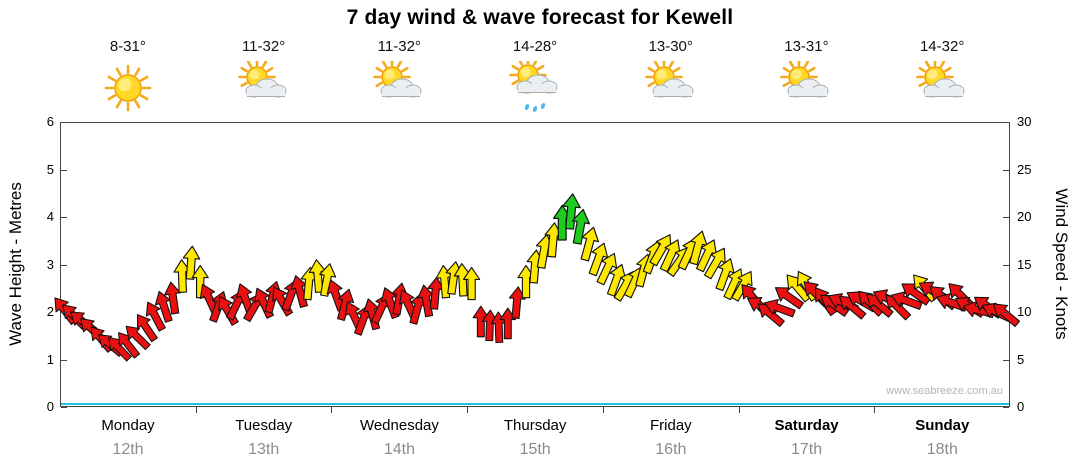 The image size is (1080, 475). I want to click on day-name: Friday, so click(671, 425).